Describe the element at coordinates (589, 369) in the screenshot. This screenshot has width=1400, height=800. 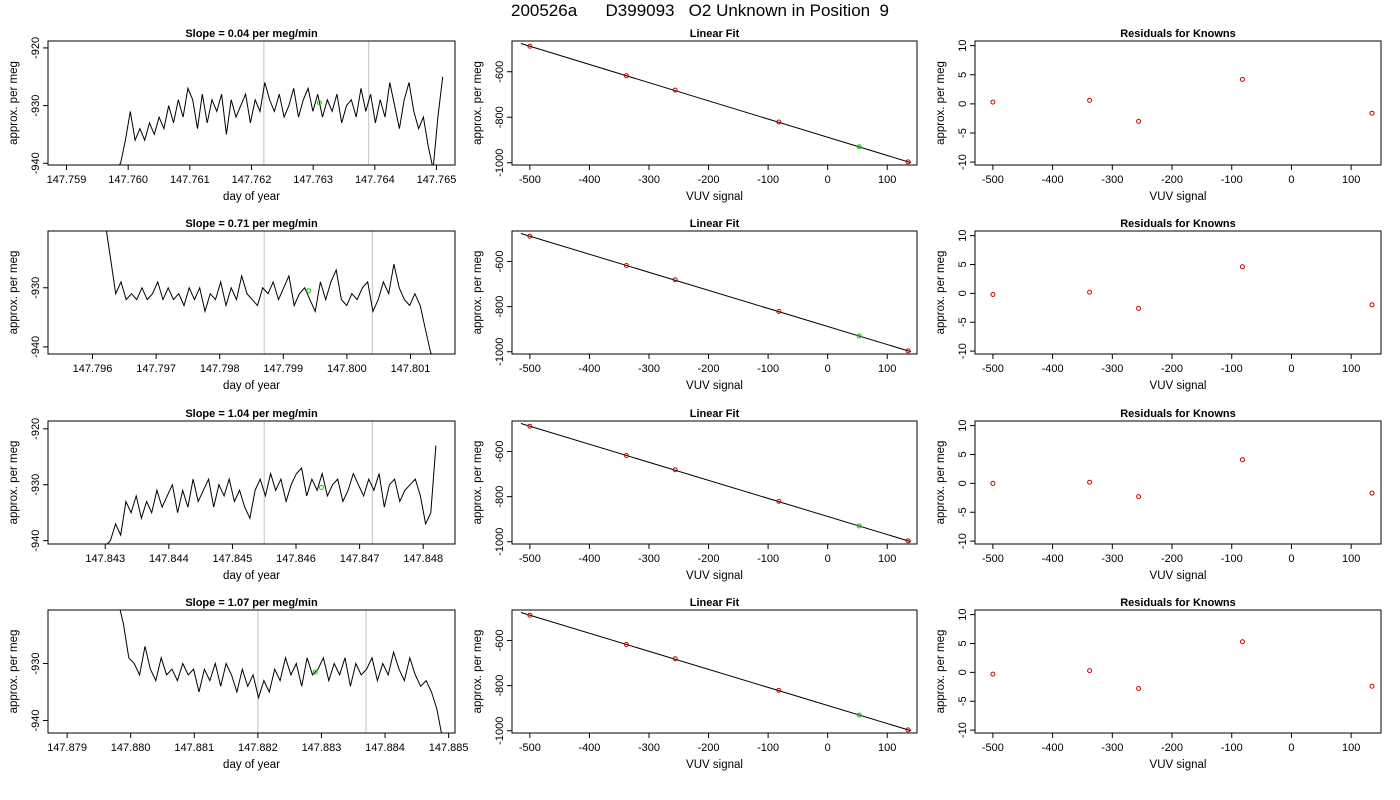
I see `x-tick-label: -400` at that location.